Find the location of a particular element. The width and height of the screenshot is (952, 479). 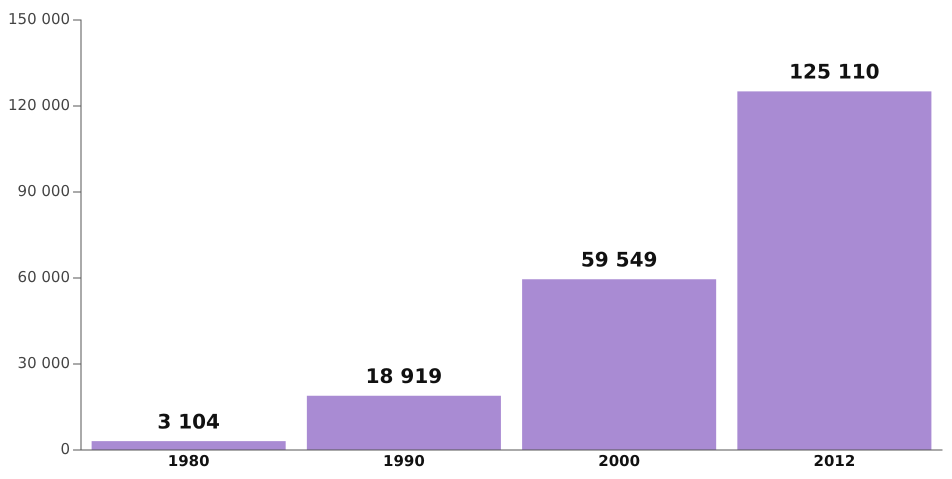

y-tick-label: 0 is located at coordinates (65, 449).